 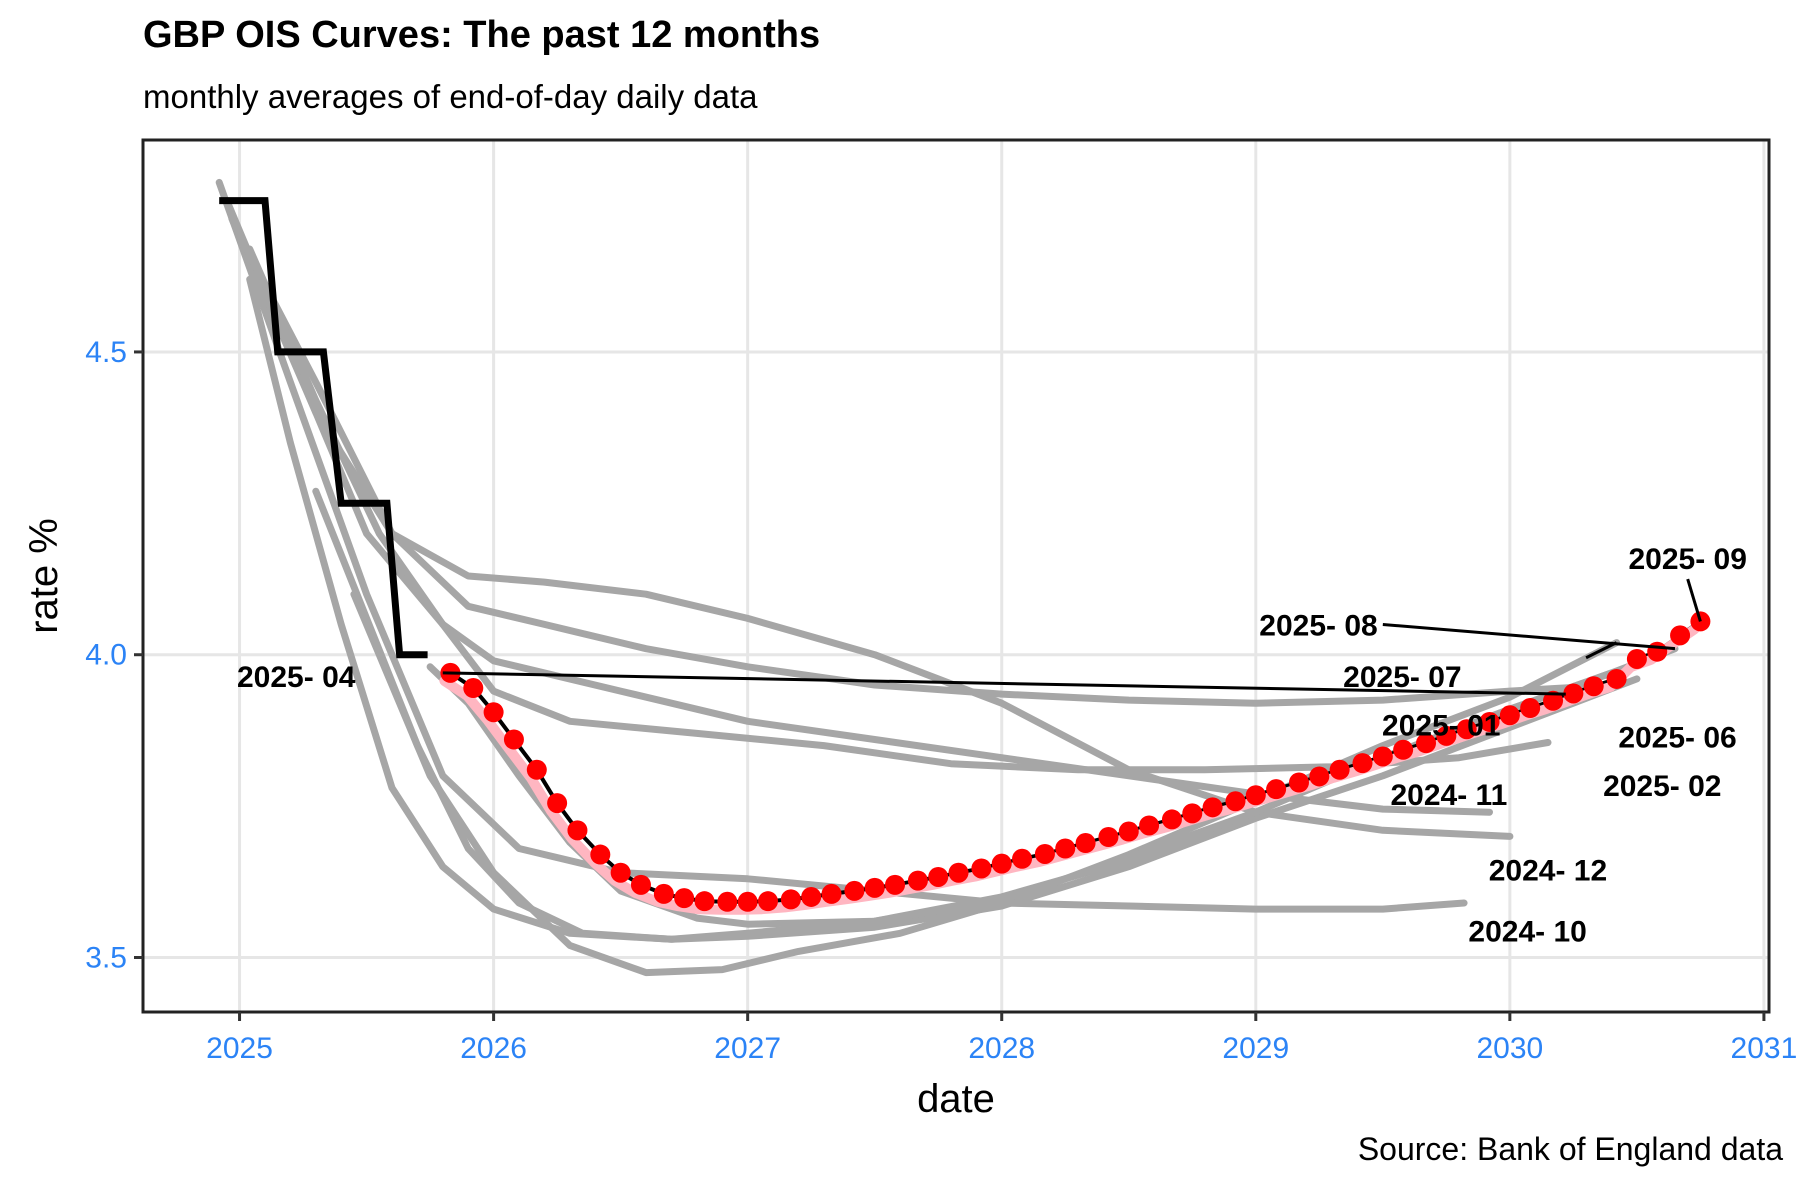 I want to click on curve-label-2024-12: 2024- 12, so click(x=1548, y=871).